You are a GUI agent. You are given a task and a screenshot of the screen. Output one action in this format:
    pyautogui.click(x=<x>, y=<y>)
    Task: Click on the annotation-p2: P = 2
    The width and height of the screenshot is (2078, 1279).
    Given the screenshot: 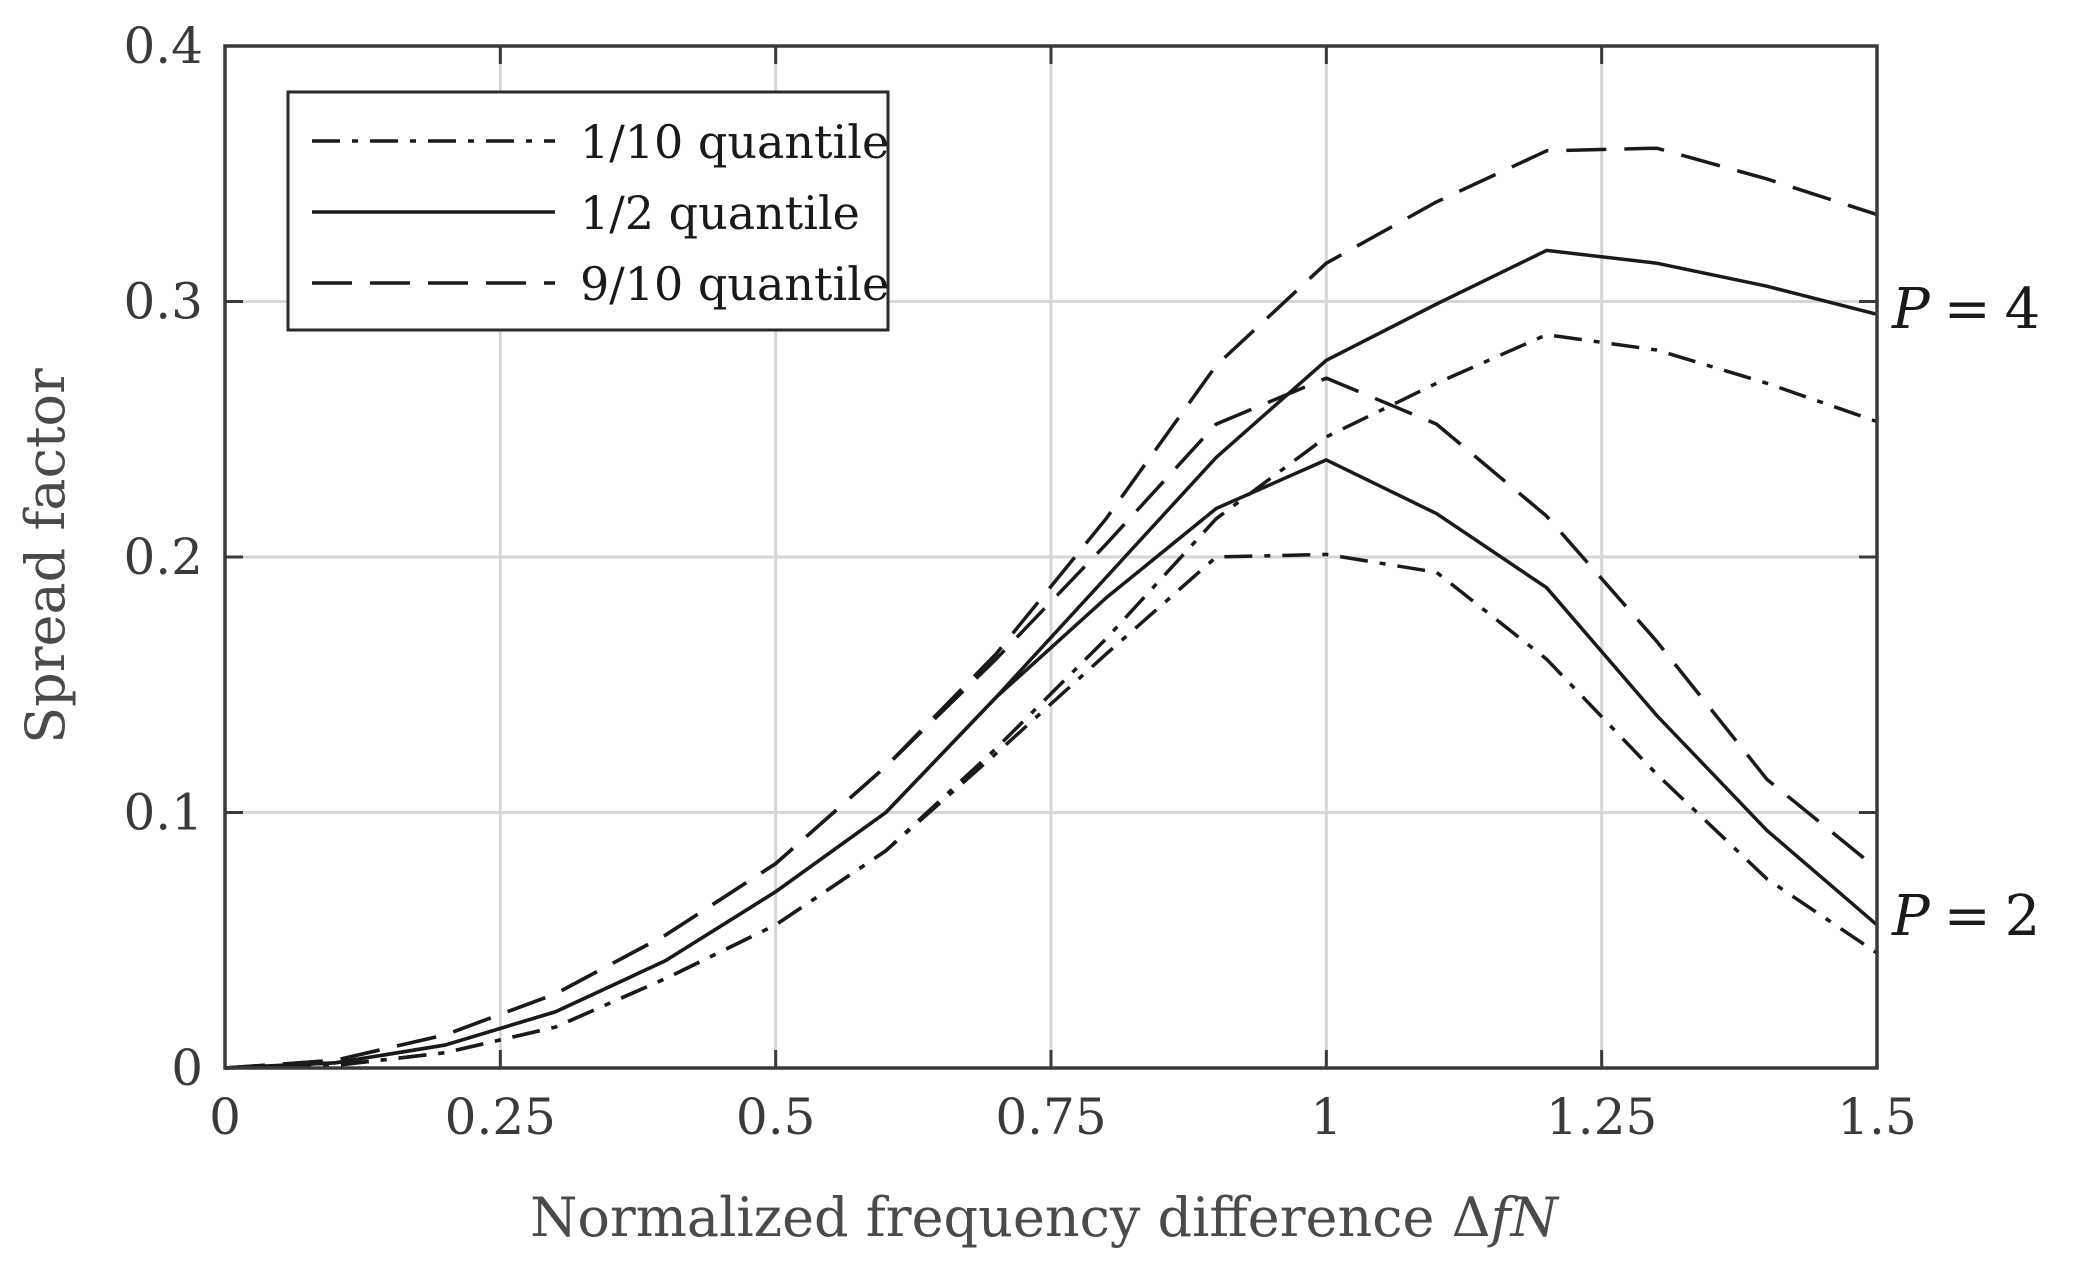 What is the action you would take?
    pyautogui.click(x=1965, y=916)
    